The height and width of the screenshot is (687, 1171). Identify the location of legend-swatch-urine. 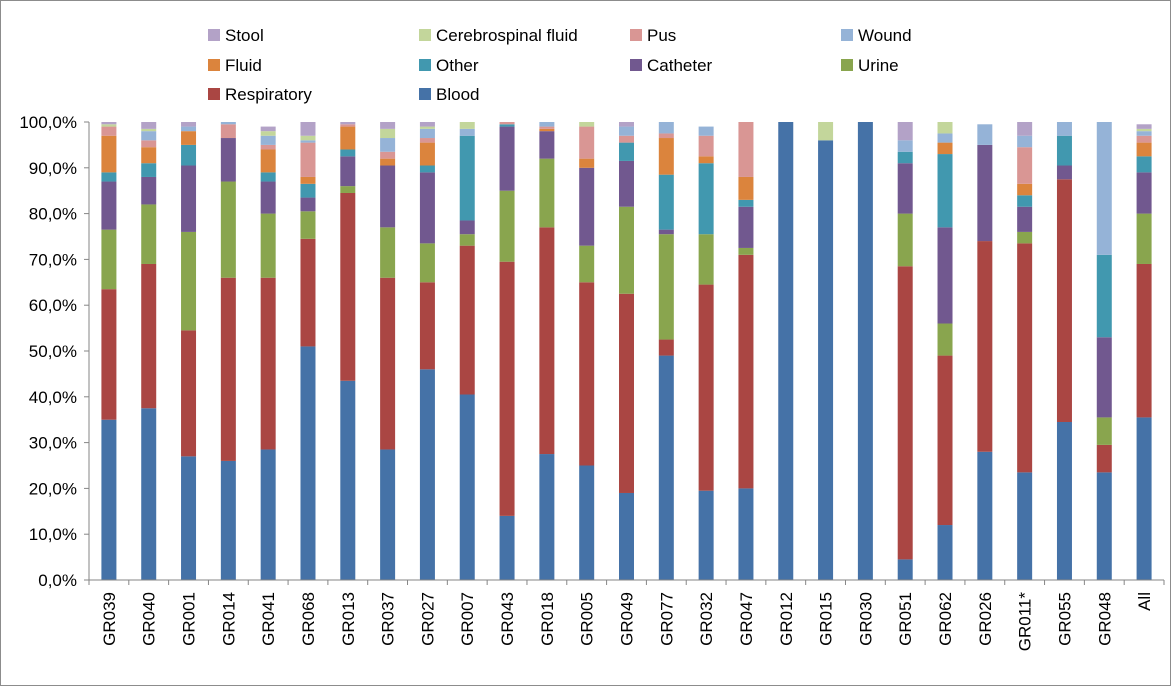
(847, 65).